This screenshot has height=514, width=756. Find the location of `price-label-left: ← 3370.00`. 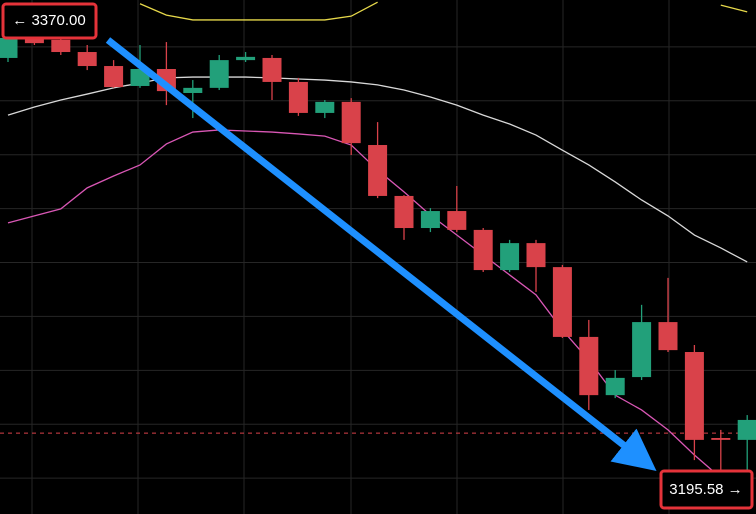

price-label-left: ← 3370.00 is located at coordinates (48, 20).